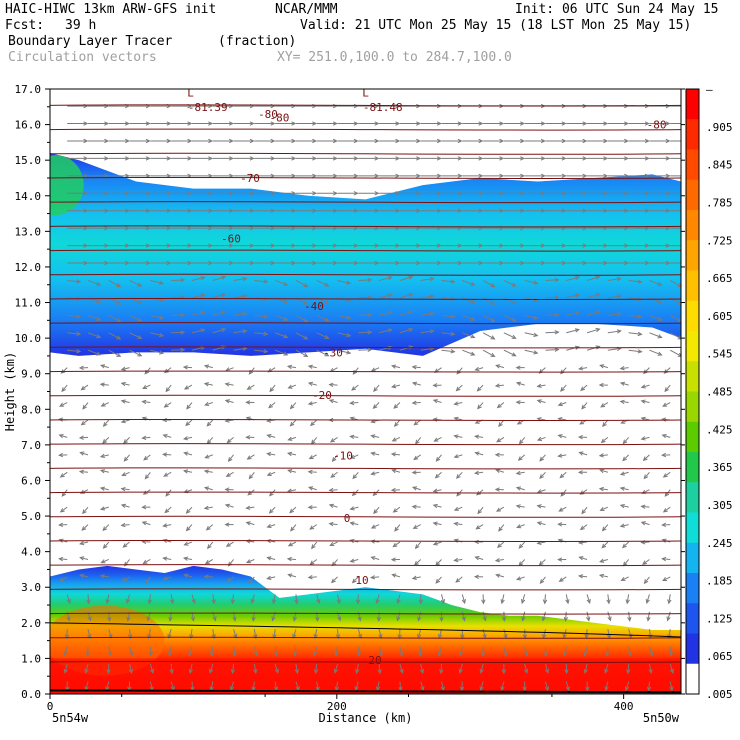  What do you see at coordinates (365, 371) in the screenshot?
I see `isotherm-line` at bounding box center [365, 371].